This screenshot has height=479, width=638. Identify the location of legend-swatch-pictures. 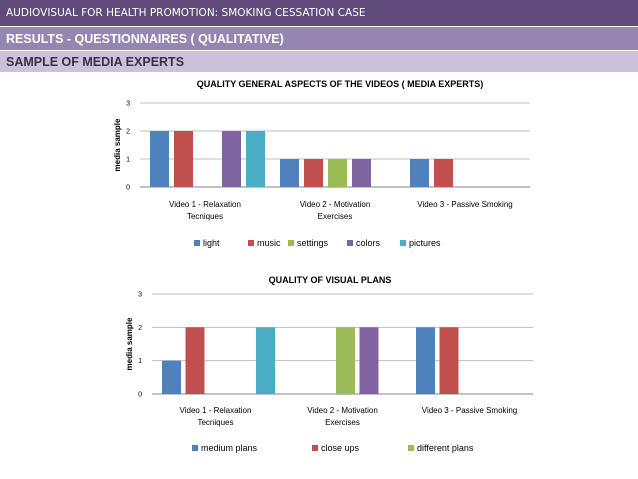
(403, 243).